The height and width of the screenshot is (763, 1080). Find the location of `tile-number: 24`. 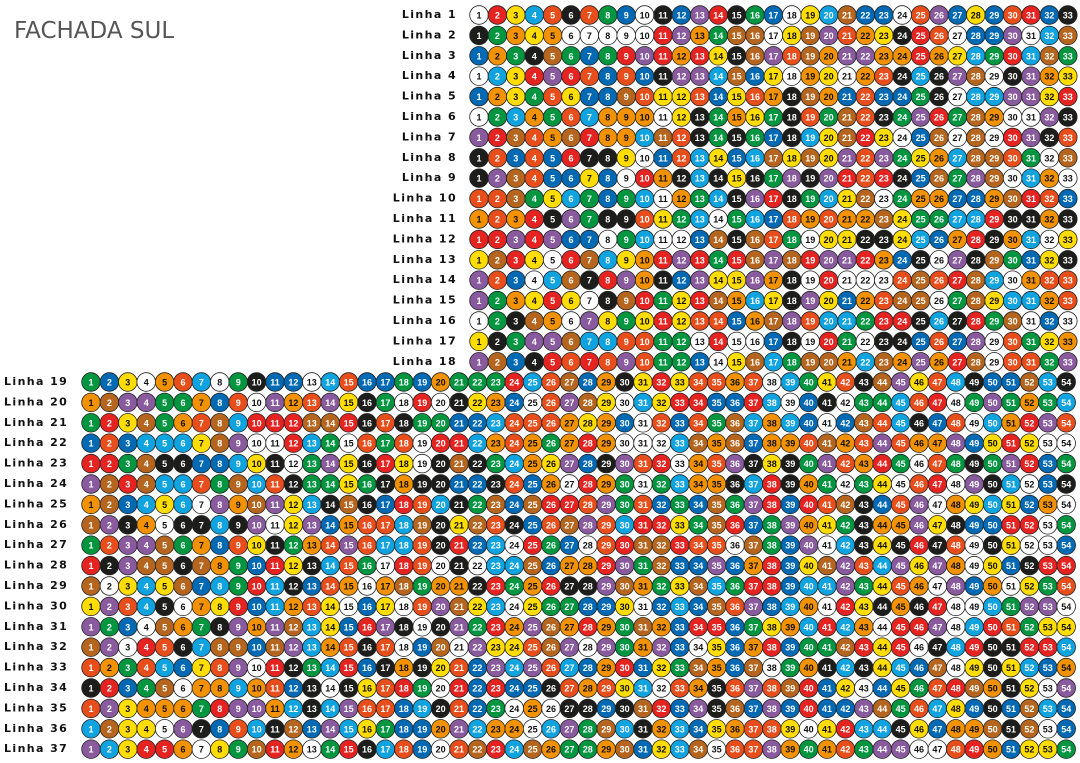

tile-number: 24 is located at coordinates (514, 566).